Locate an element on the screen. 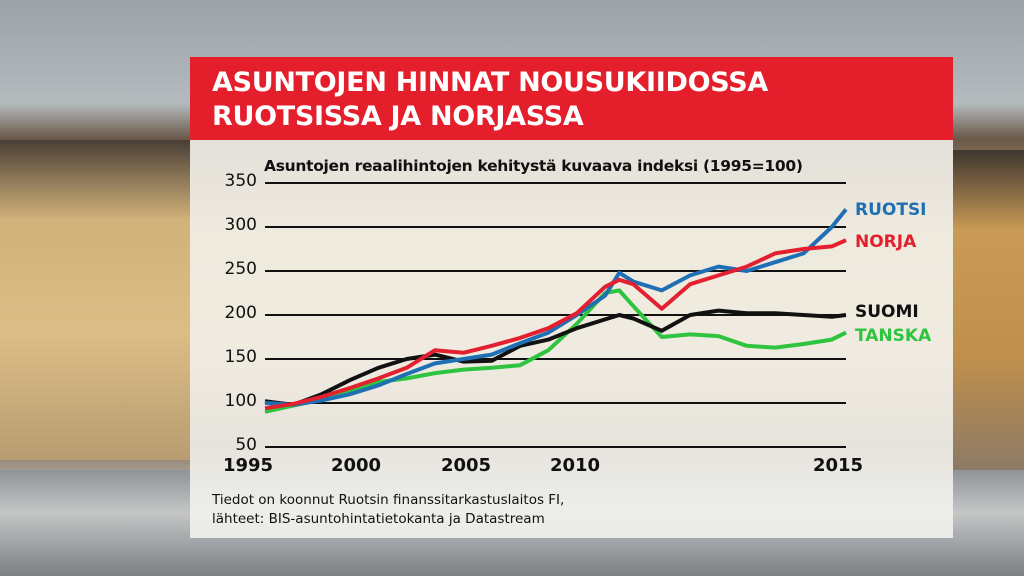 This screenshot has width=1024, height=576. title-banner is located at coordinates (571, 98).